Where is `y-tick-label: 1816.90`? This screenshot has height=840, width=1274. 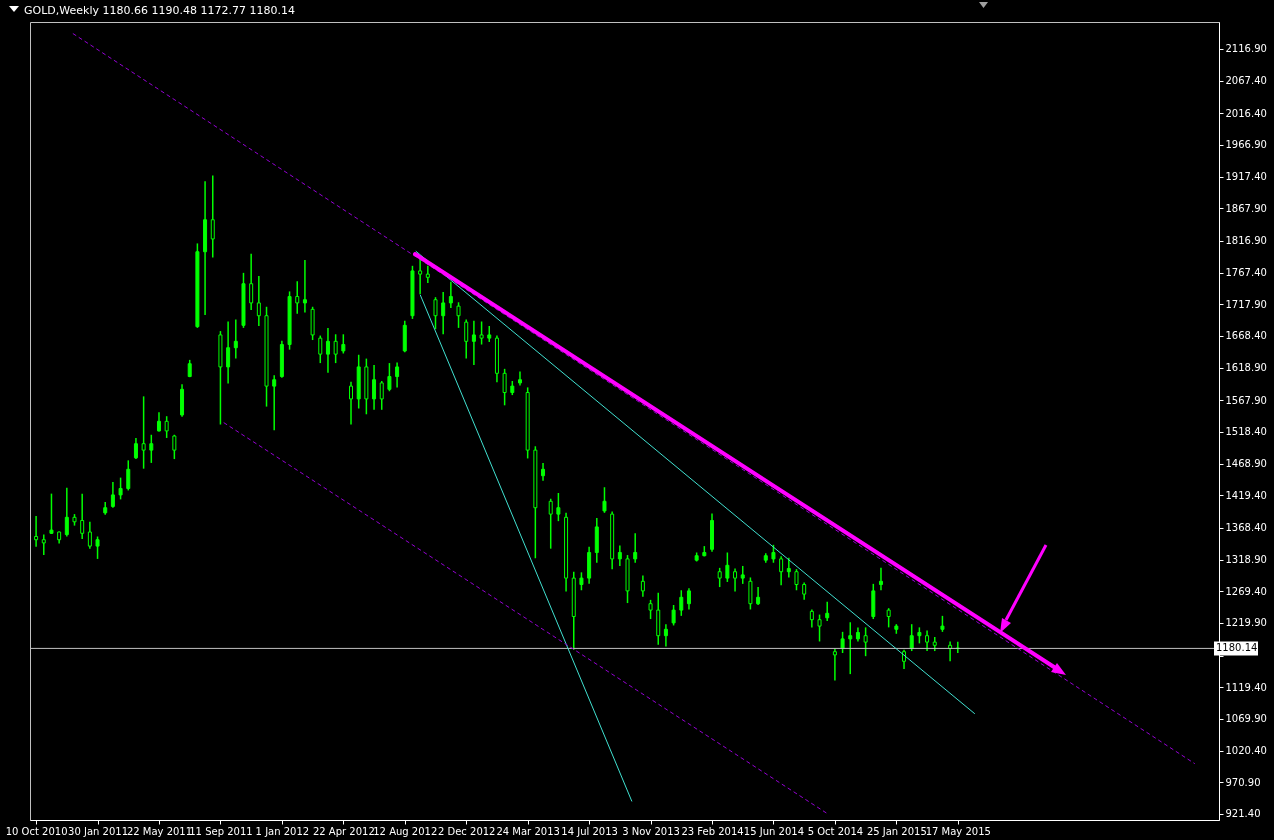 y-tick-label: 1816.90 is located at coordinates (1246, 241).